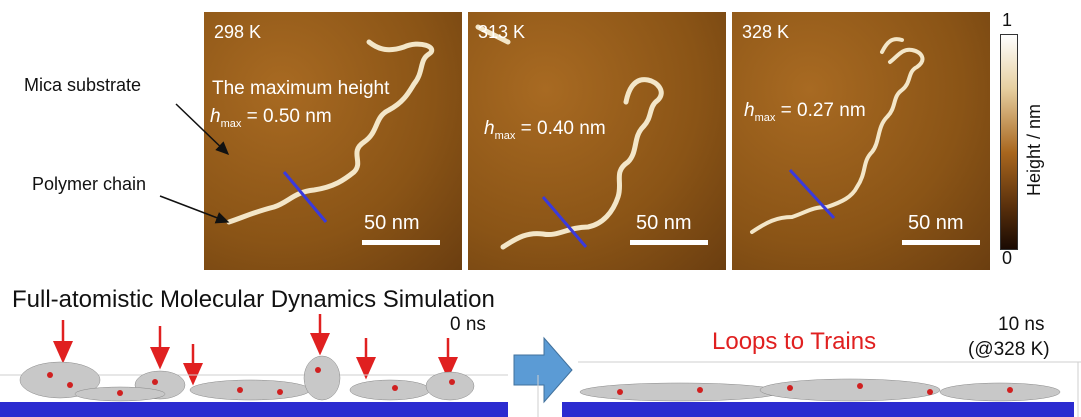 This screenshot has width=1081, height=417. Describe the element at coordinates (251, 381) in the screenshot. I see `polymer-oxygen-left` at that location.